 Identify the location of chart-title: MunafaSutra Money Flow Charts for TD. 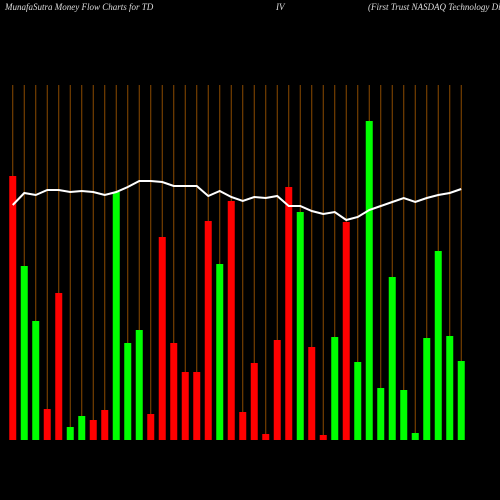
(79, 7).